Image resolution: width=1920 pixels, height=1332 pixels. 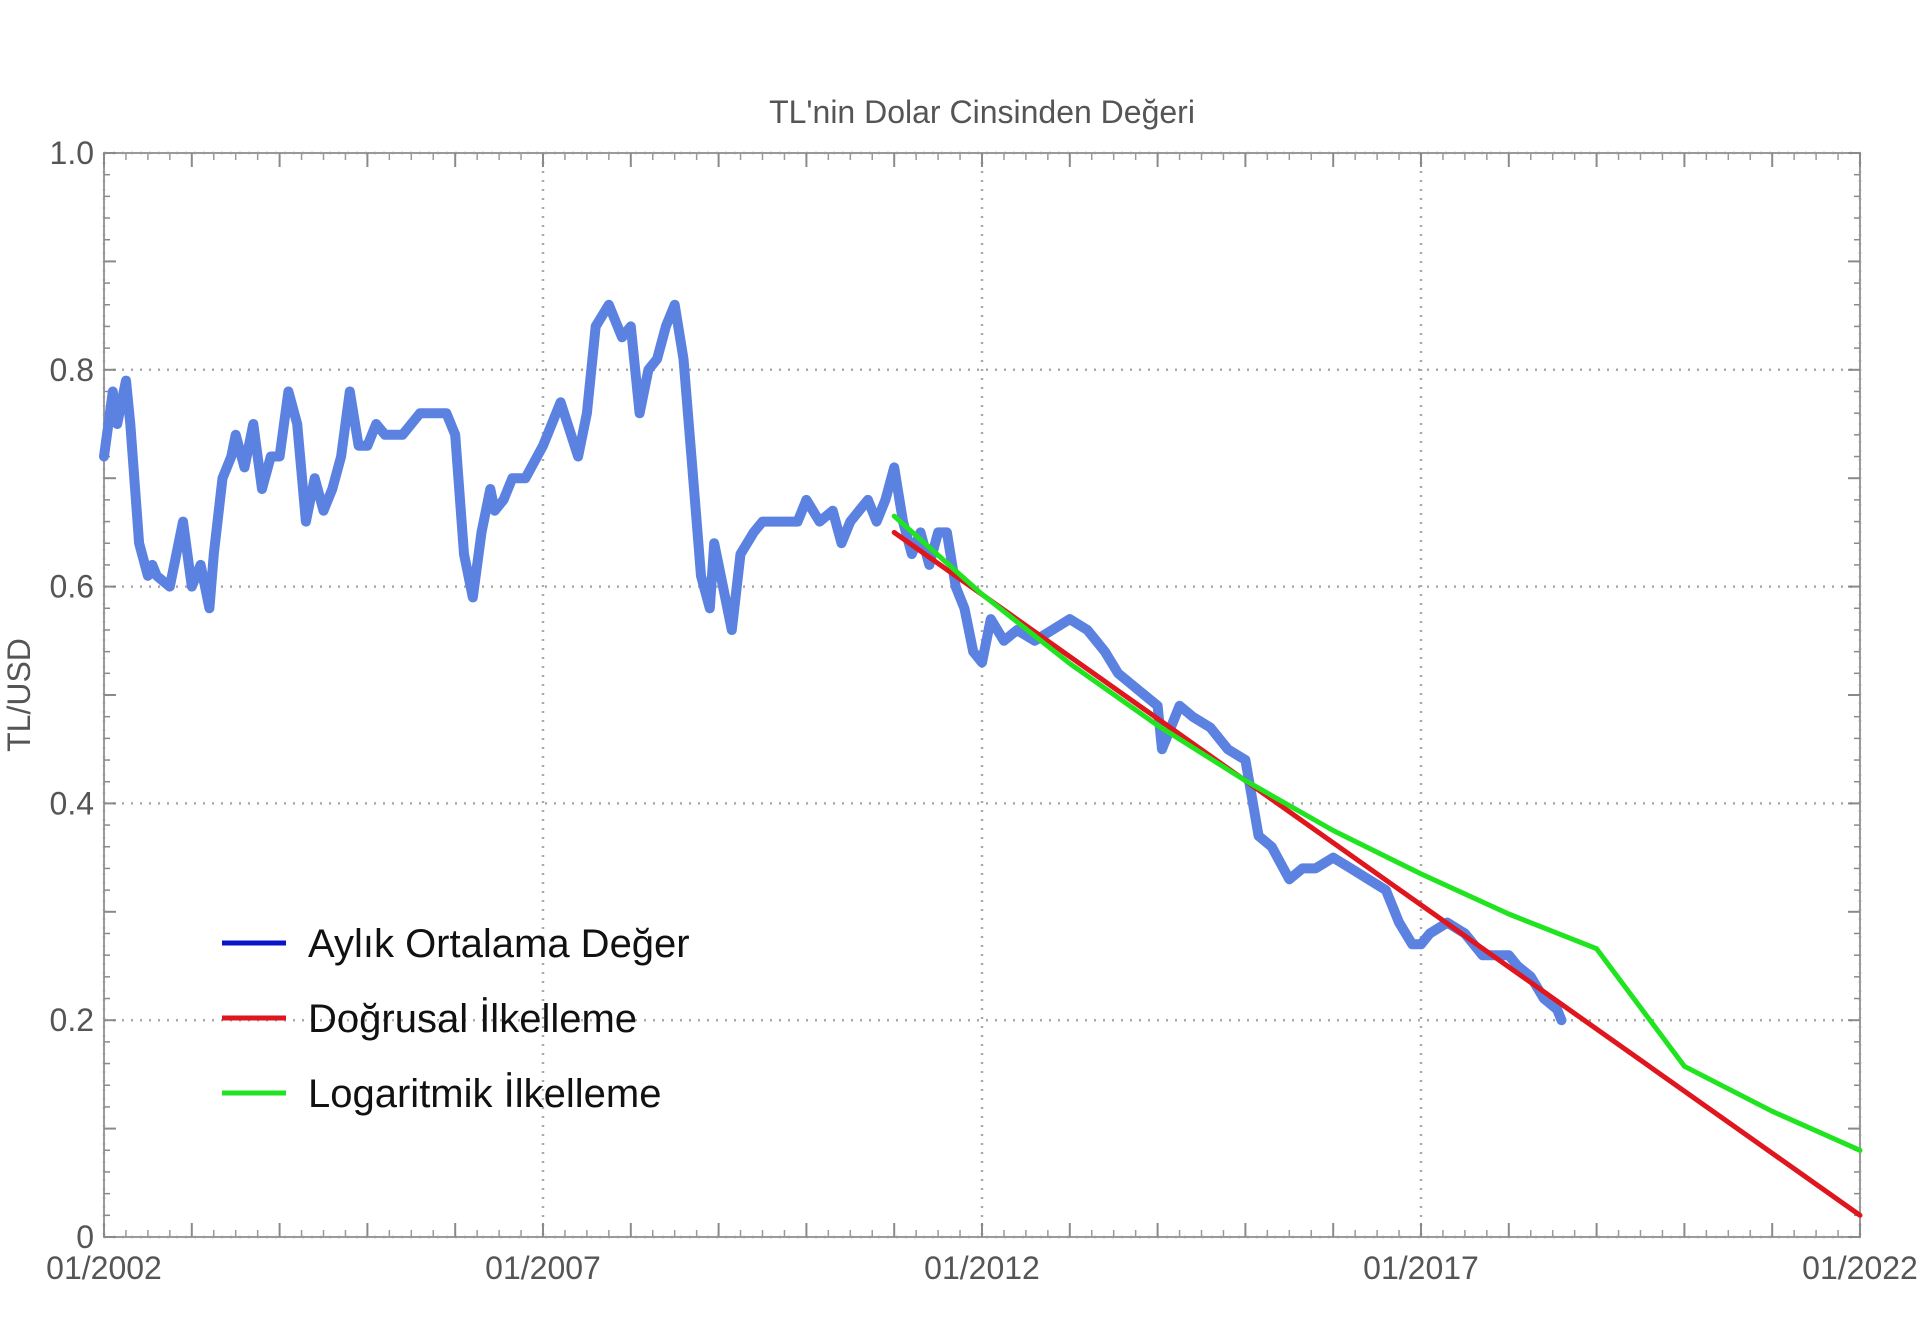 I want to click on y-tick-label: 0.6, so click(x=72, y=587).